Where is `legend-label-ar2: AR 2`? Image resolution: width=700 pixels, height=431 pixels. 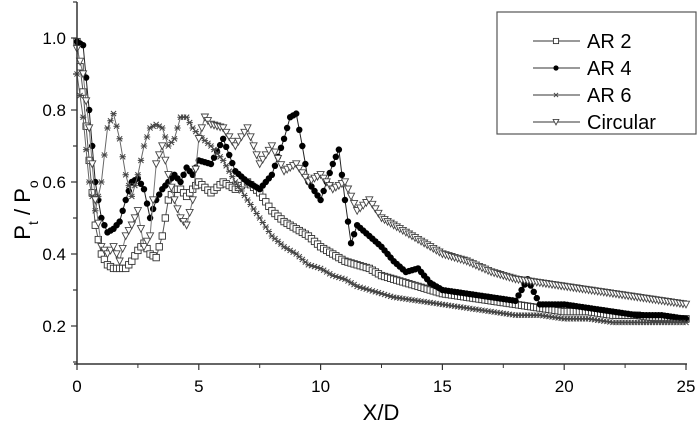 legend-label-ar2: AR 2 is located at coordinates (609, 42).